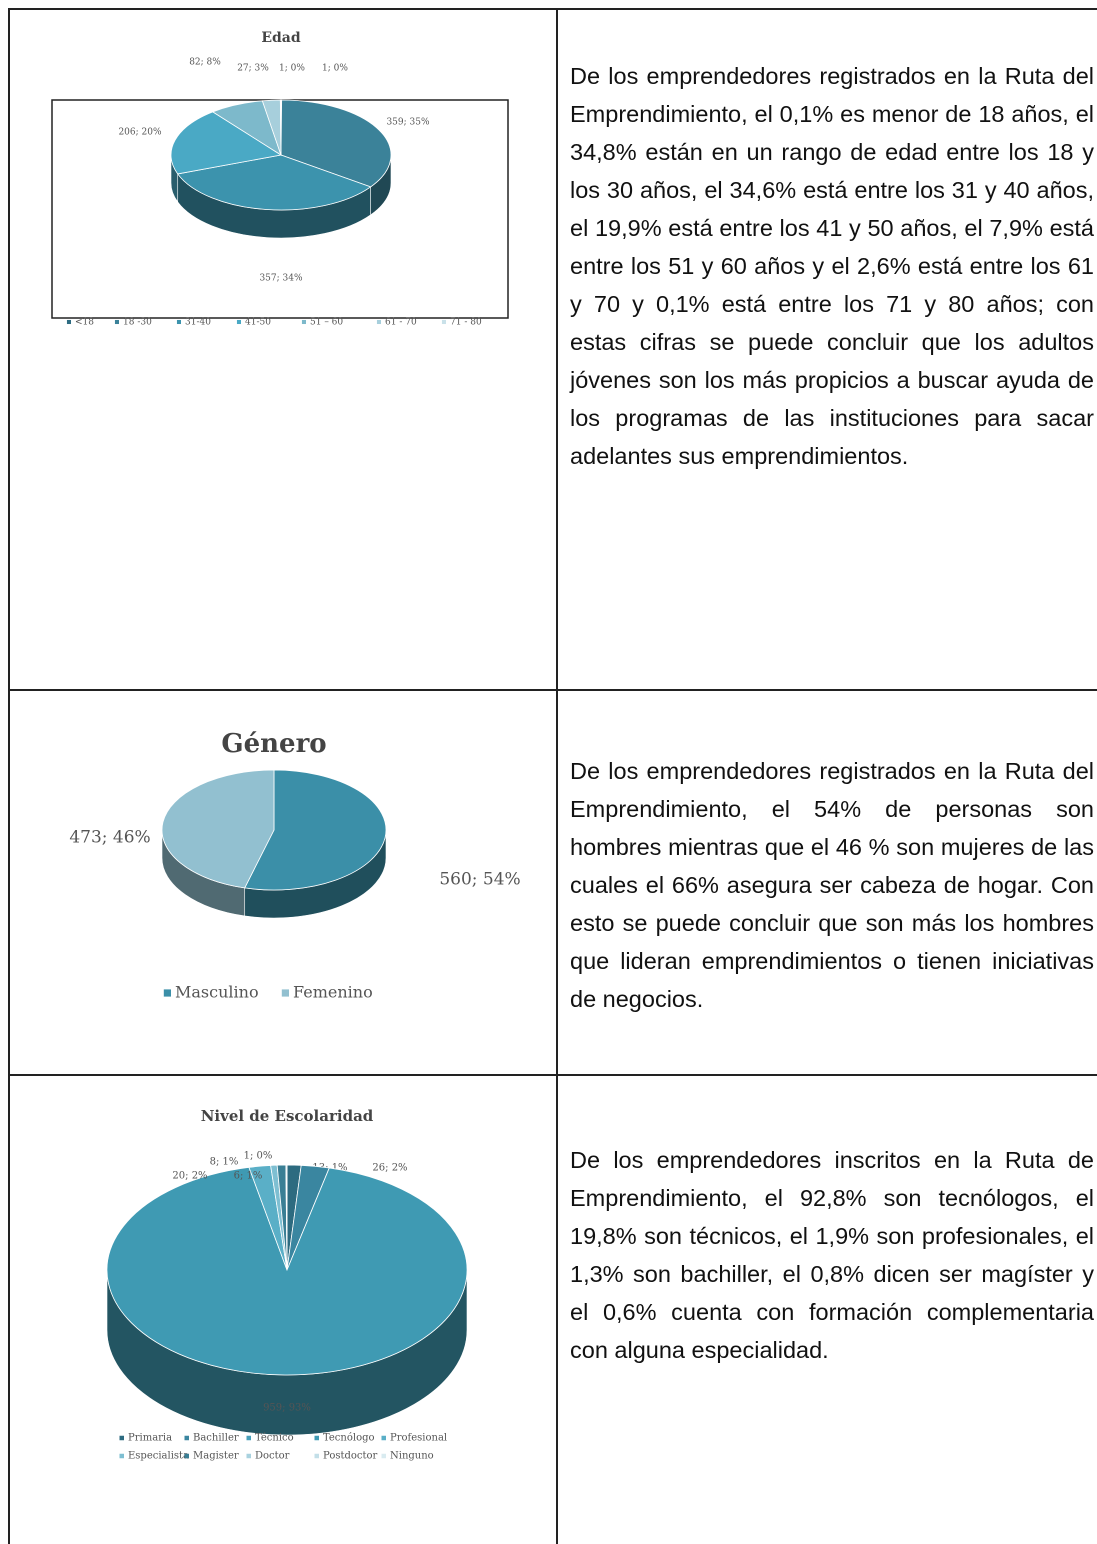 Image resolution: width=1097 pixels, height=1544 pixels. I want to click on legend-label: Bachiller, so click(216, 1438).